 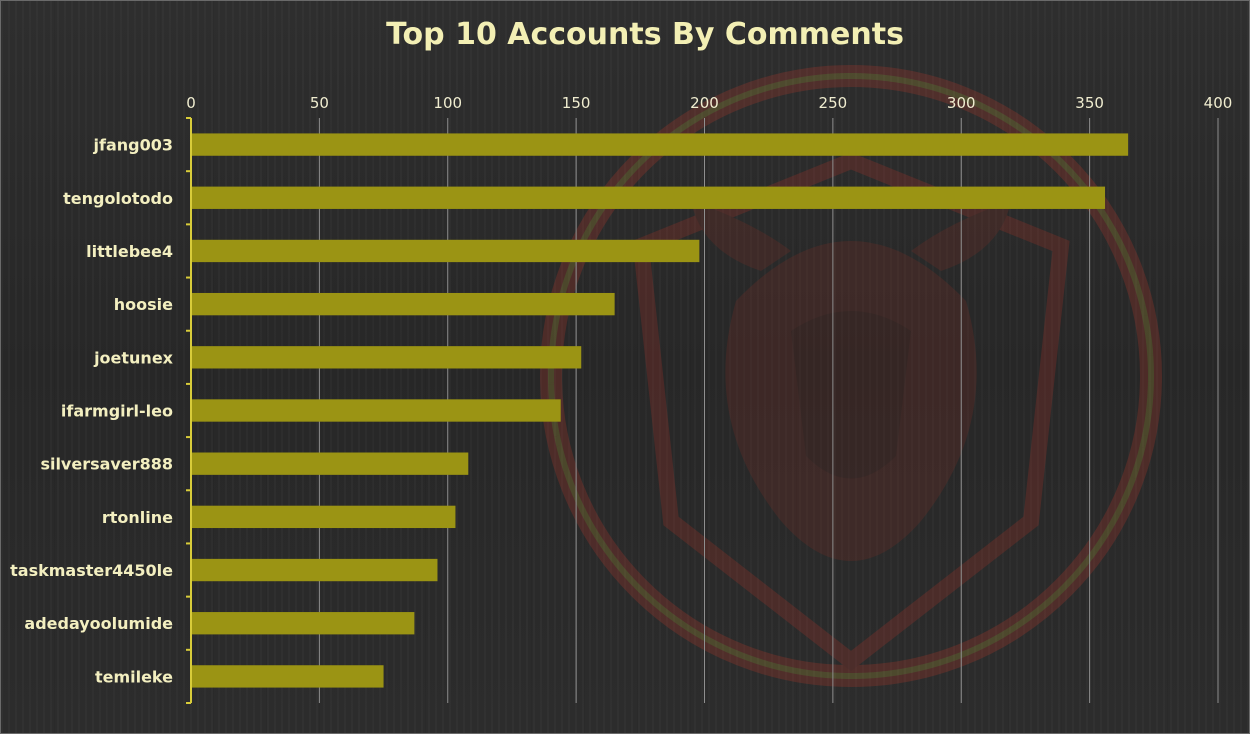 What do you see at coordinates (134, 676) in the screenshot?
I see `category-label: temileke` at bounding box center [134, 676].